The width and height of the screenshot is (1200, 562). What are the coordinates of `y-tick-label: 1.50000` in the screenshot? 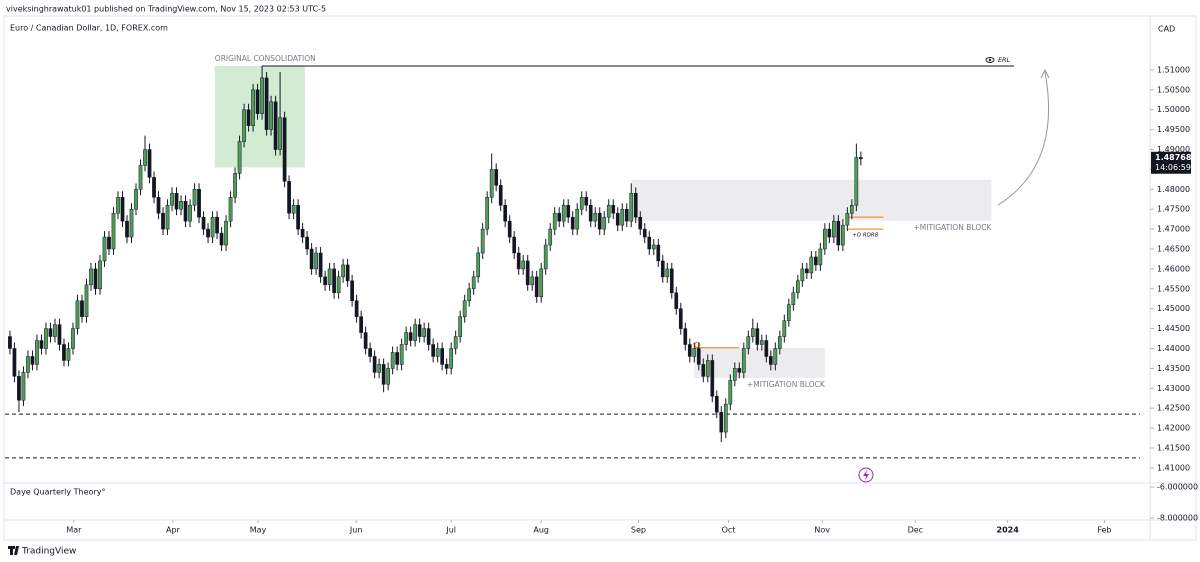 It's located at (1173, 109).